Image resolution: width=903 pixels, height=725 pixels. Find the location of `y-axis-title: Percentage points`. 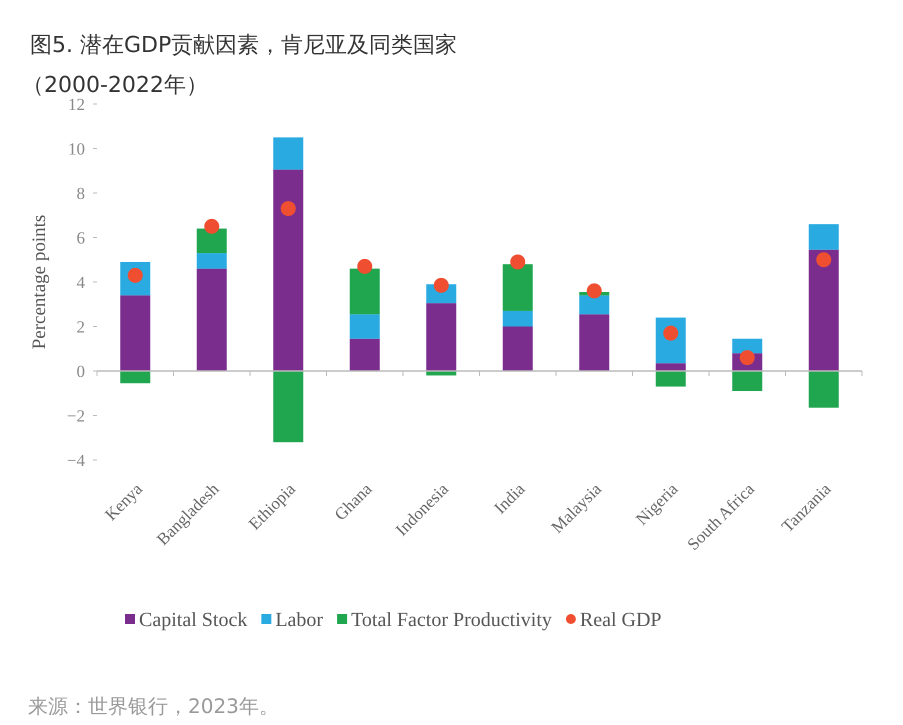

y-axis-title: Percentage points is located at coordinates (39, 282).